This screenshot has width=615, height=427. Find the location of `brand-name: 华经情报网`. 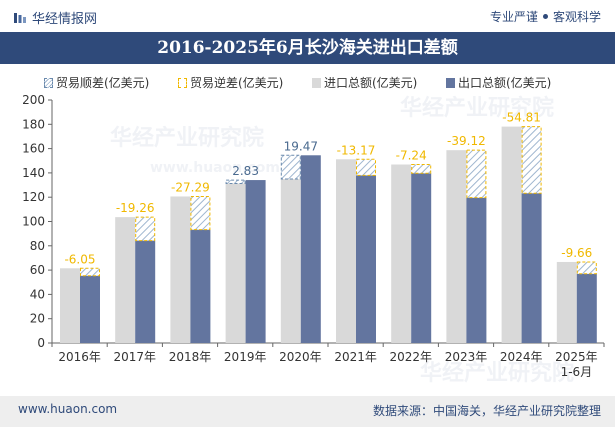

brand-name: 华经情报网 is located at coordinates (65, 19).